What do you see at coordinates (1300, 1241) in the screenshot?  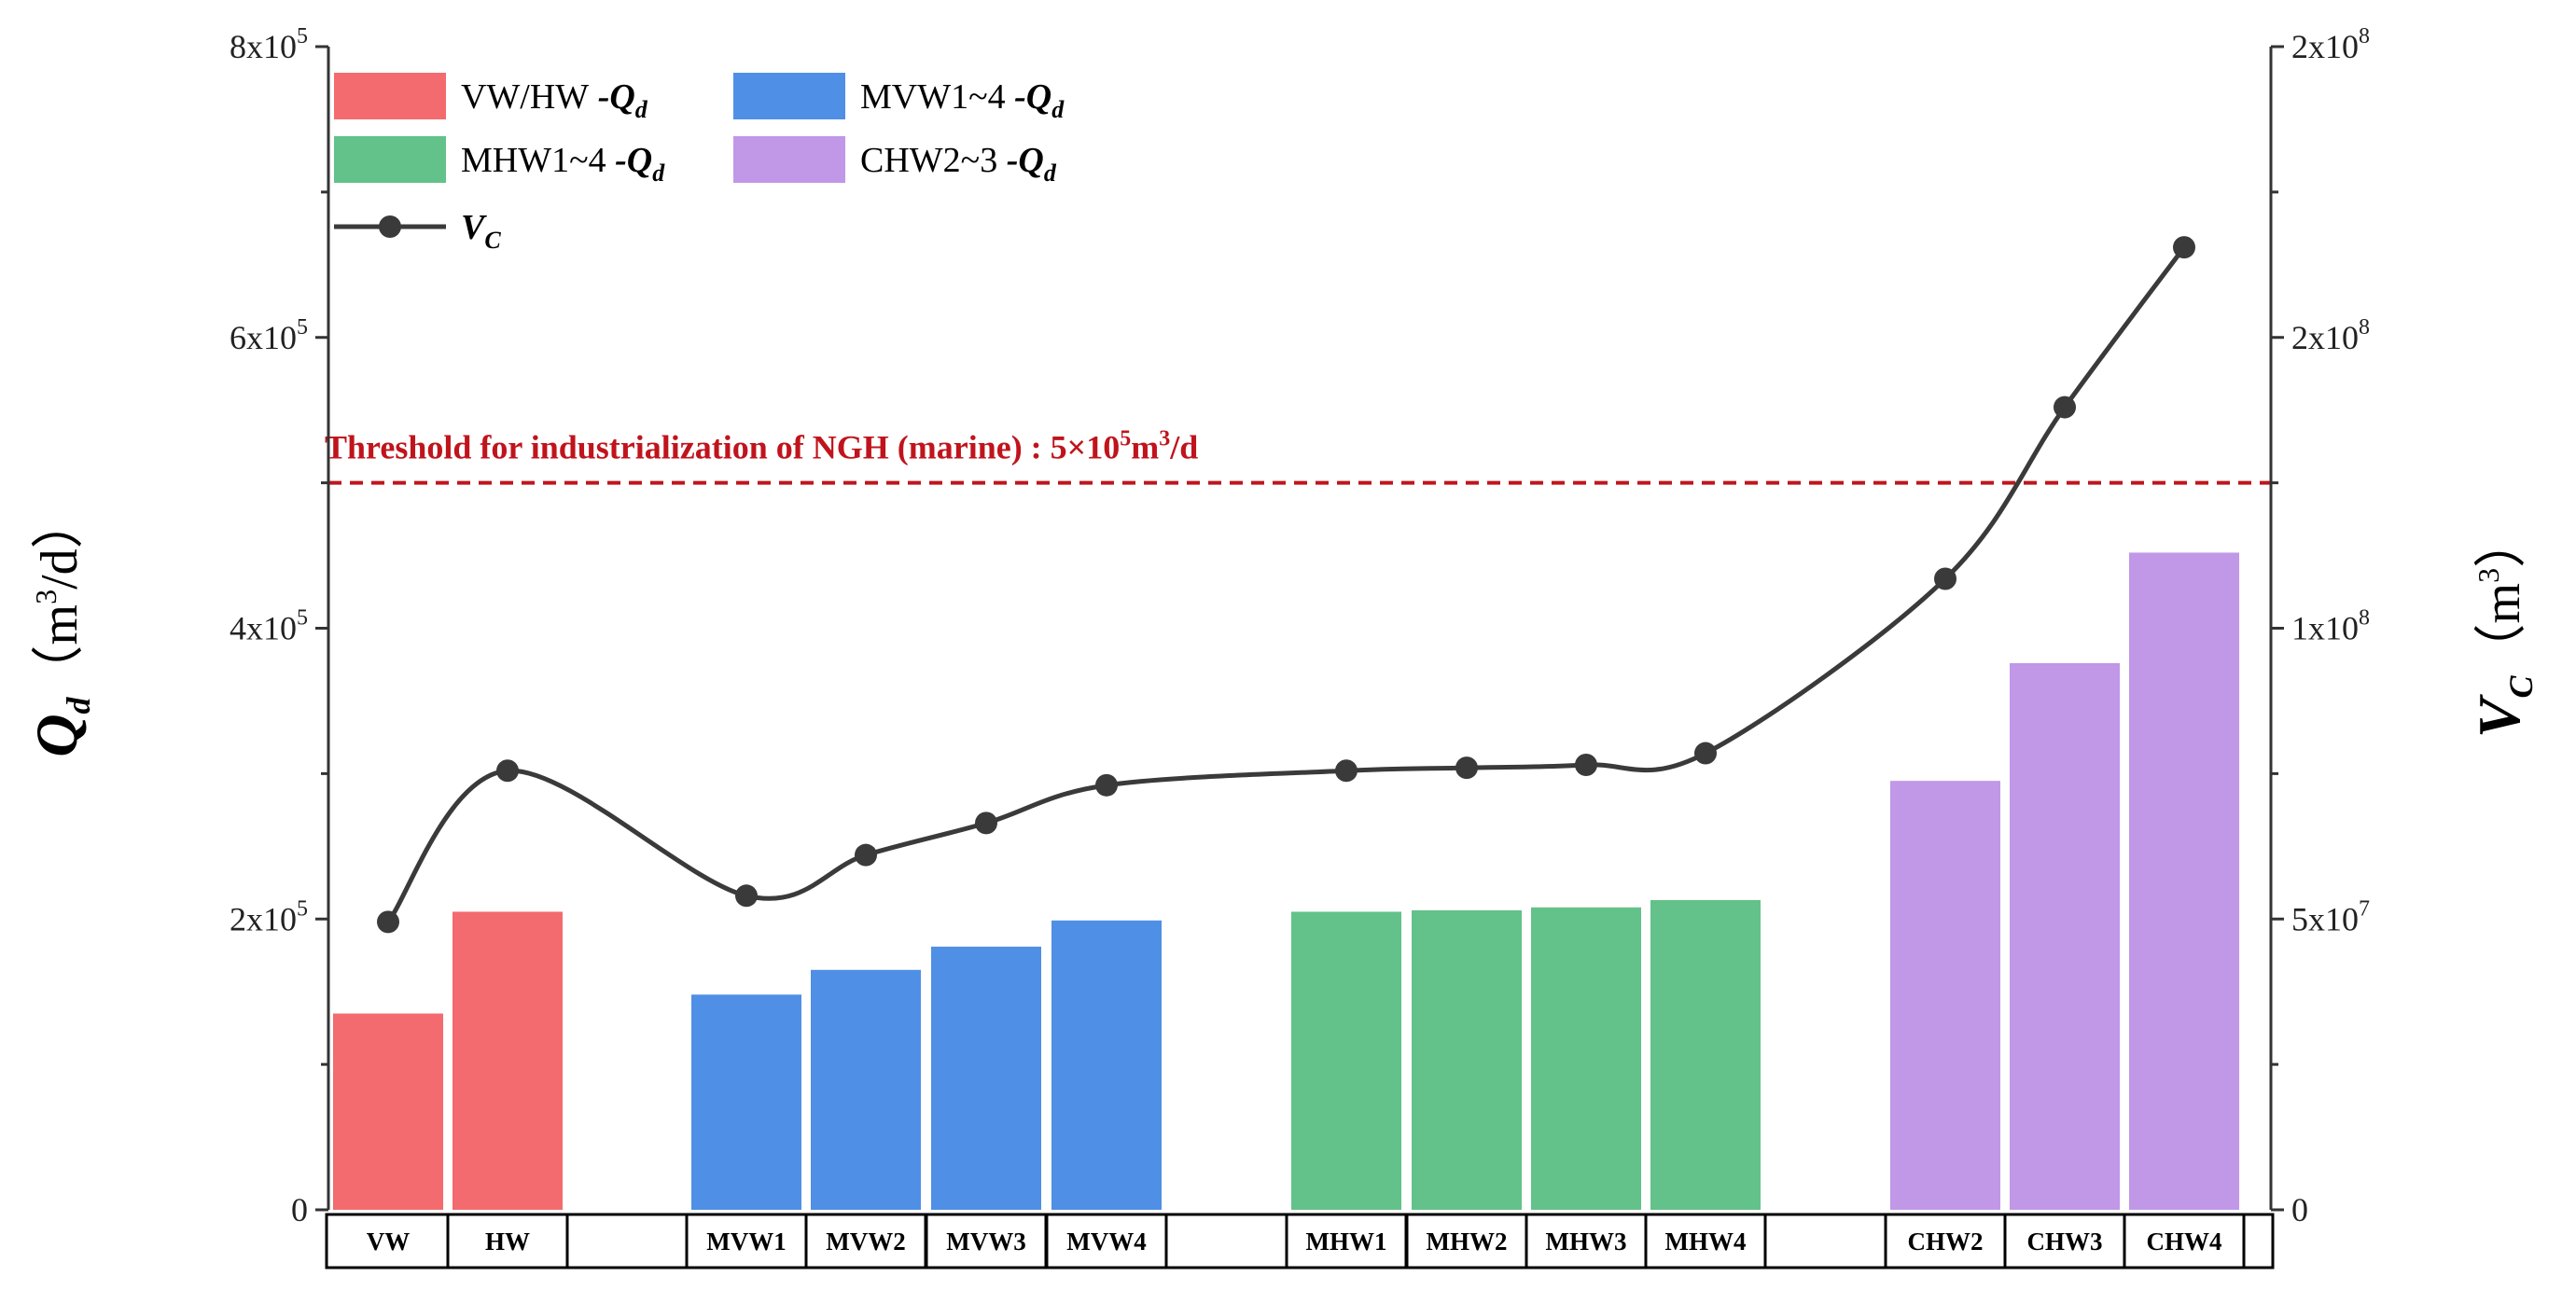 I see `category-table` at bounding box center [1300, 1241].